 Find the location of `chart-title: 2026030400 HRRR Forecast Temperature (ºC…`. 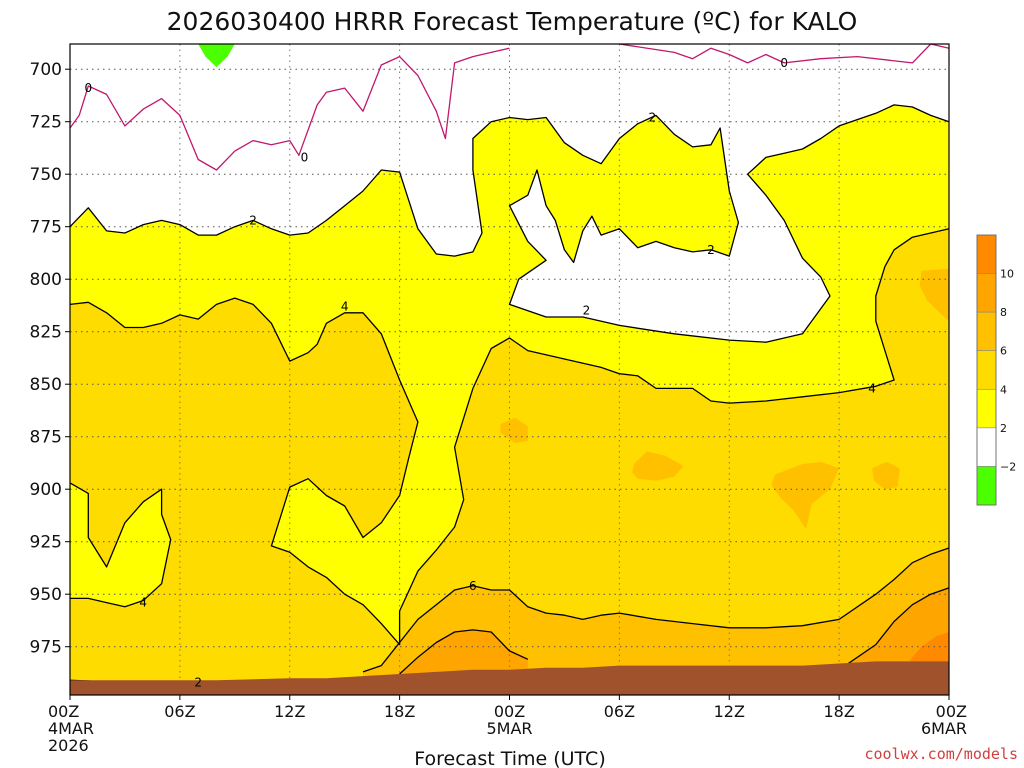

chart-title: 2026030400 HRRR Forecast Temperature (ºC… is located at coordinates (512, 21).